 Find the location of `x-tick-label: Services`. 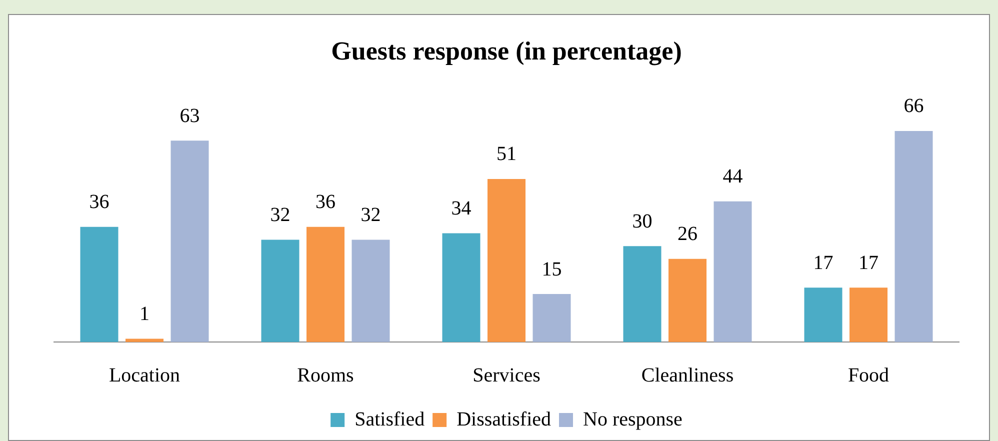

x-tick-label: Services is located at coordinates (506, 375).